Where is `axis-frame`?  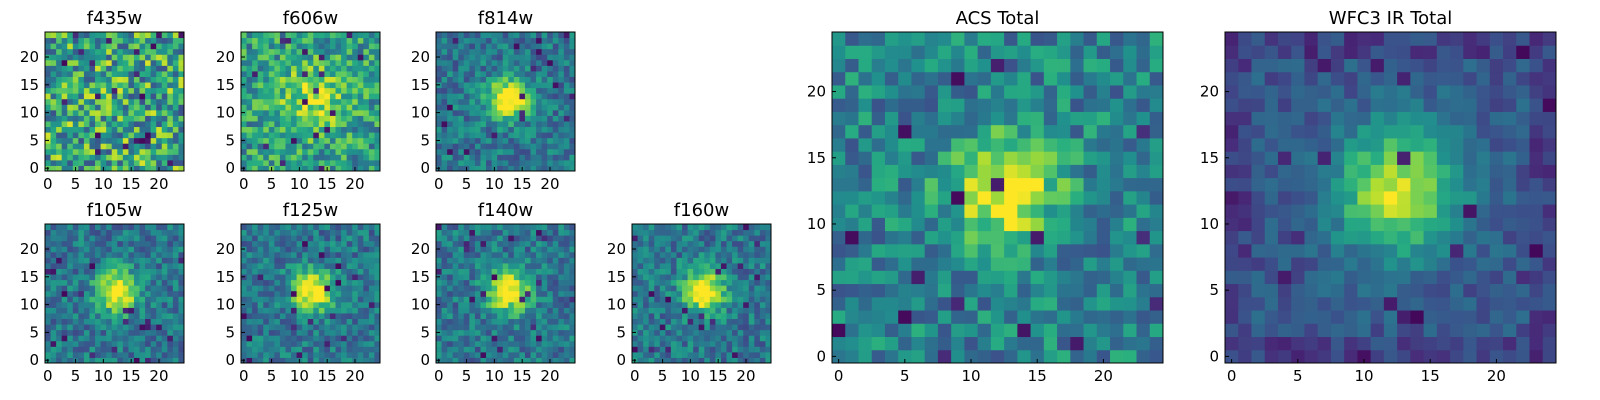
axis-frame is located at coordinates (114, 101).